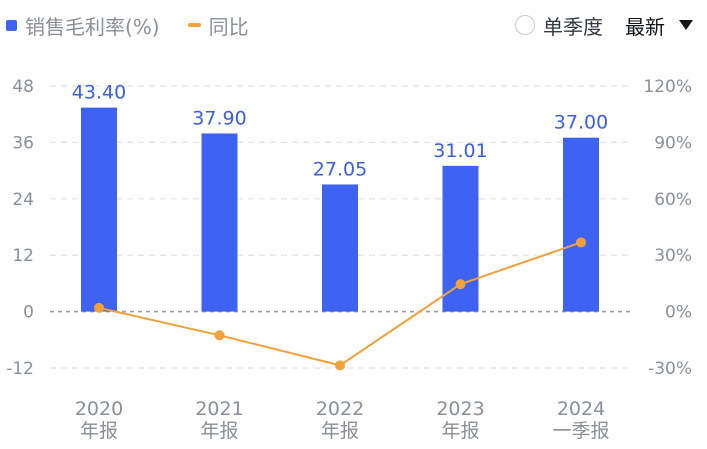  I want to click on left-tick-label: 0, so click(28, 313).